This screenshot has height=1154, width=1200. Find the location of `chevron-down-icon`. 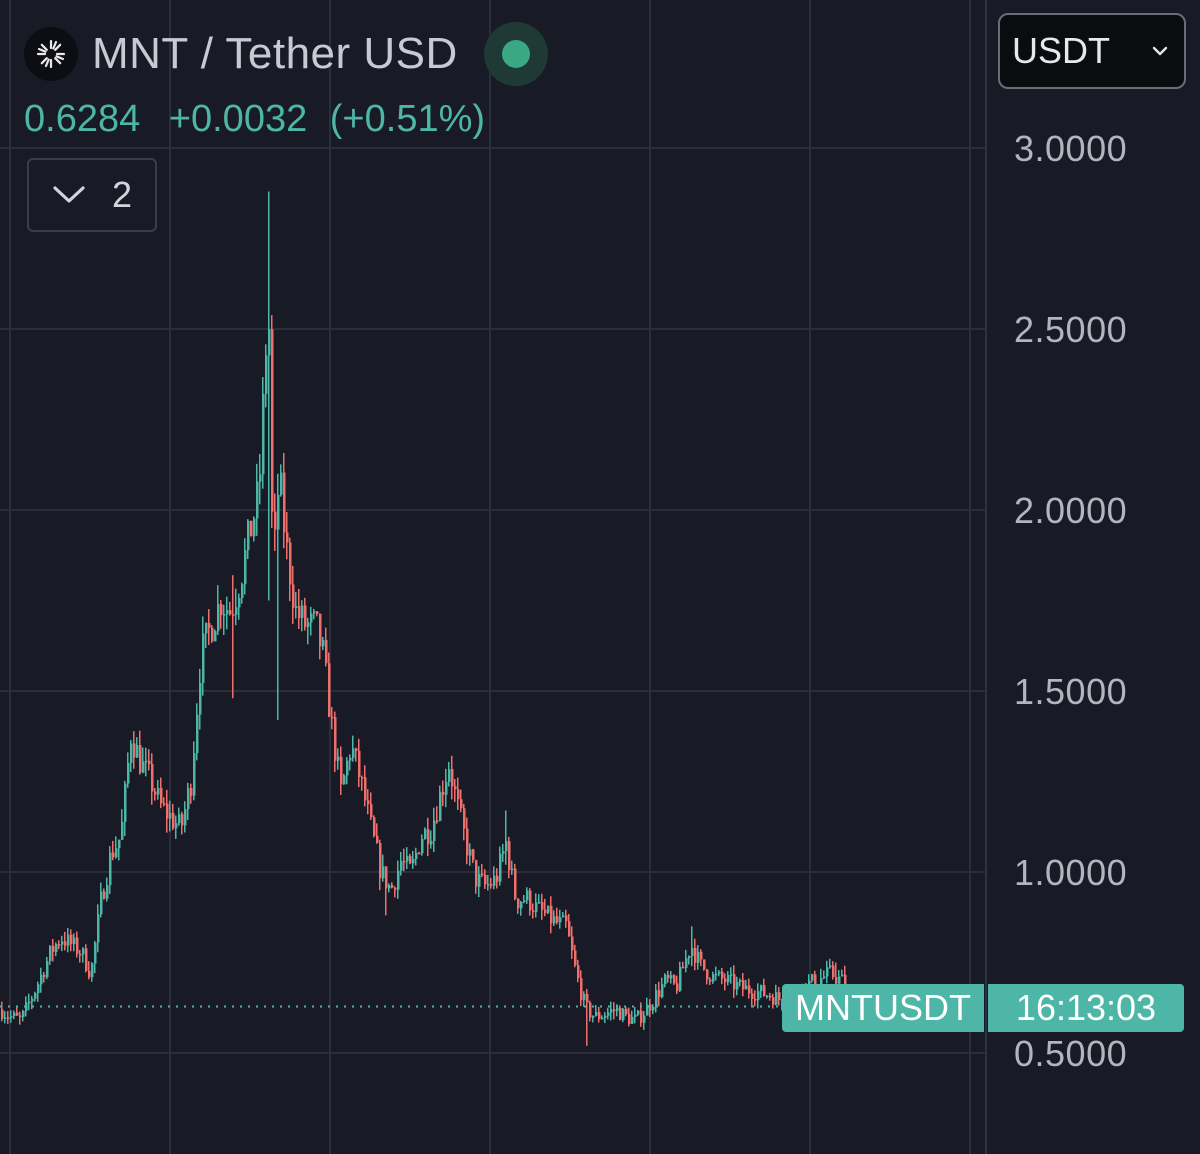

chevron-down-icon is located at coordinates (69, 194).